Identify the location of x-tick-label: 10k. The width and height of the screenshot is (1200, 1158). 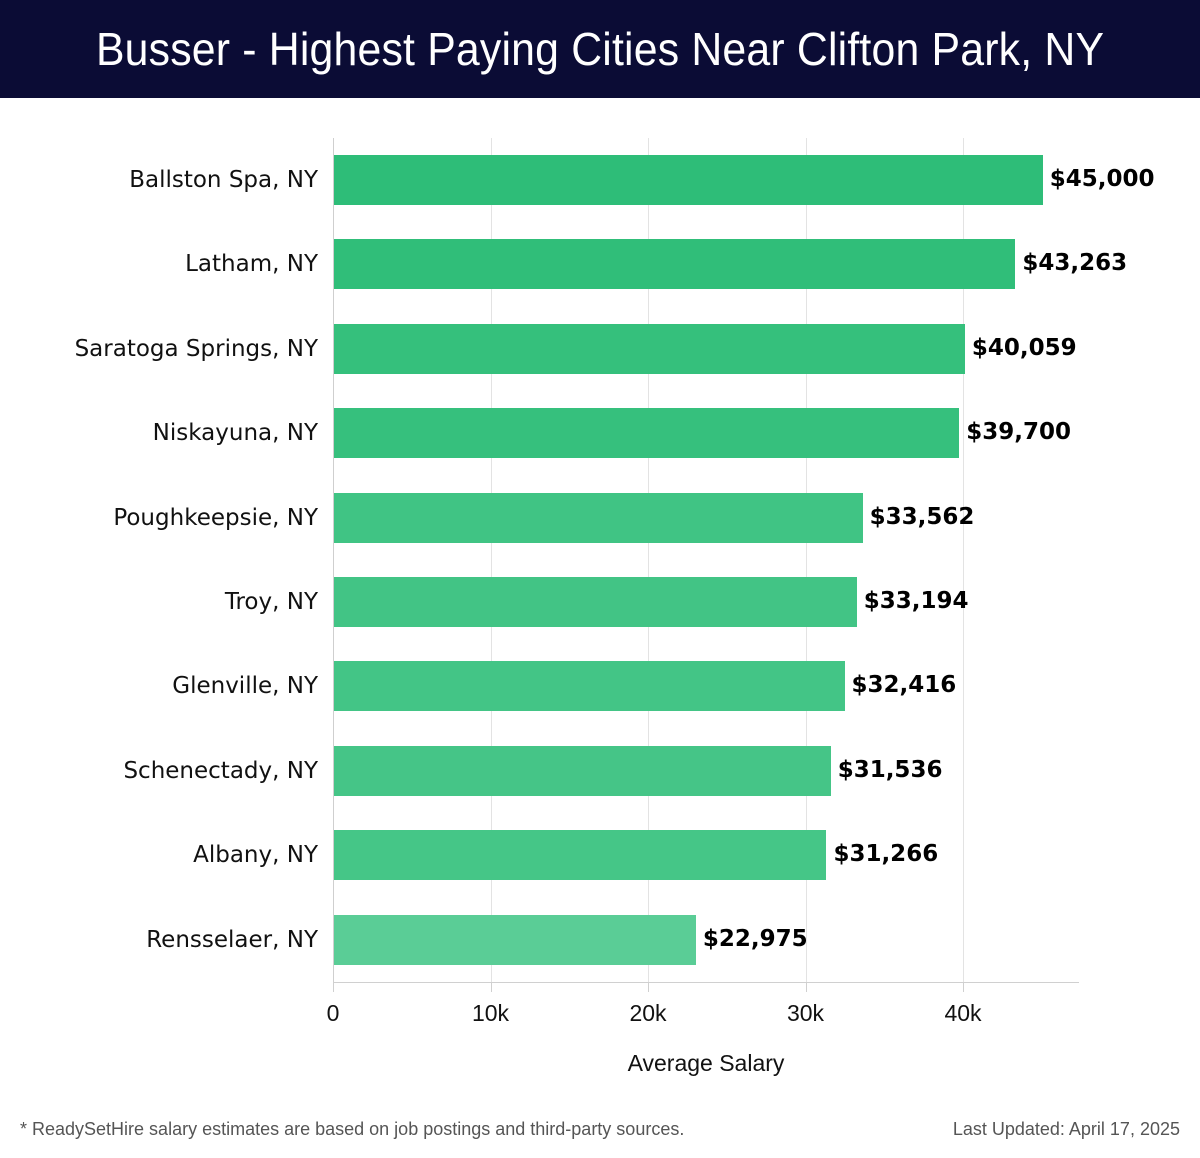
(490, 1013).